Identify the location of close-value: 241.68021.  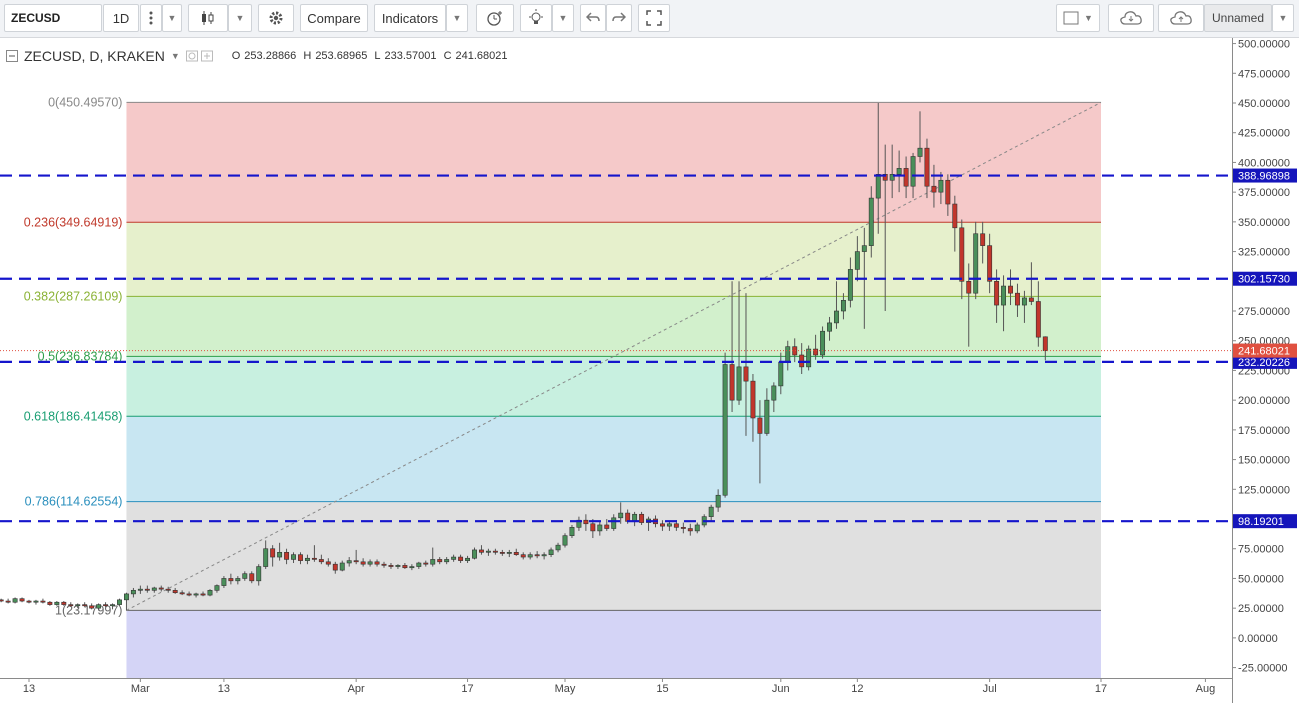
(481, 56).